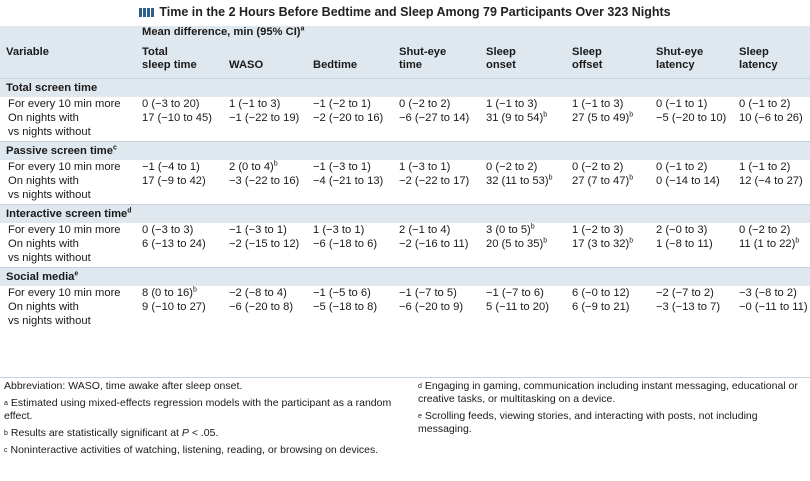  I want to click on table-cell: −3 (−22 to 16), so click(265, 189).